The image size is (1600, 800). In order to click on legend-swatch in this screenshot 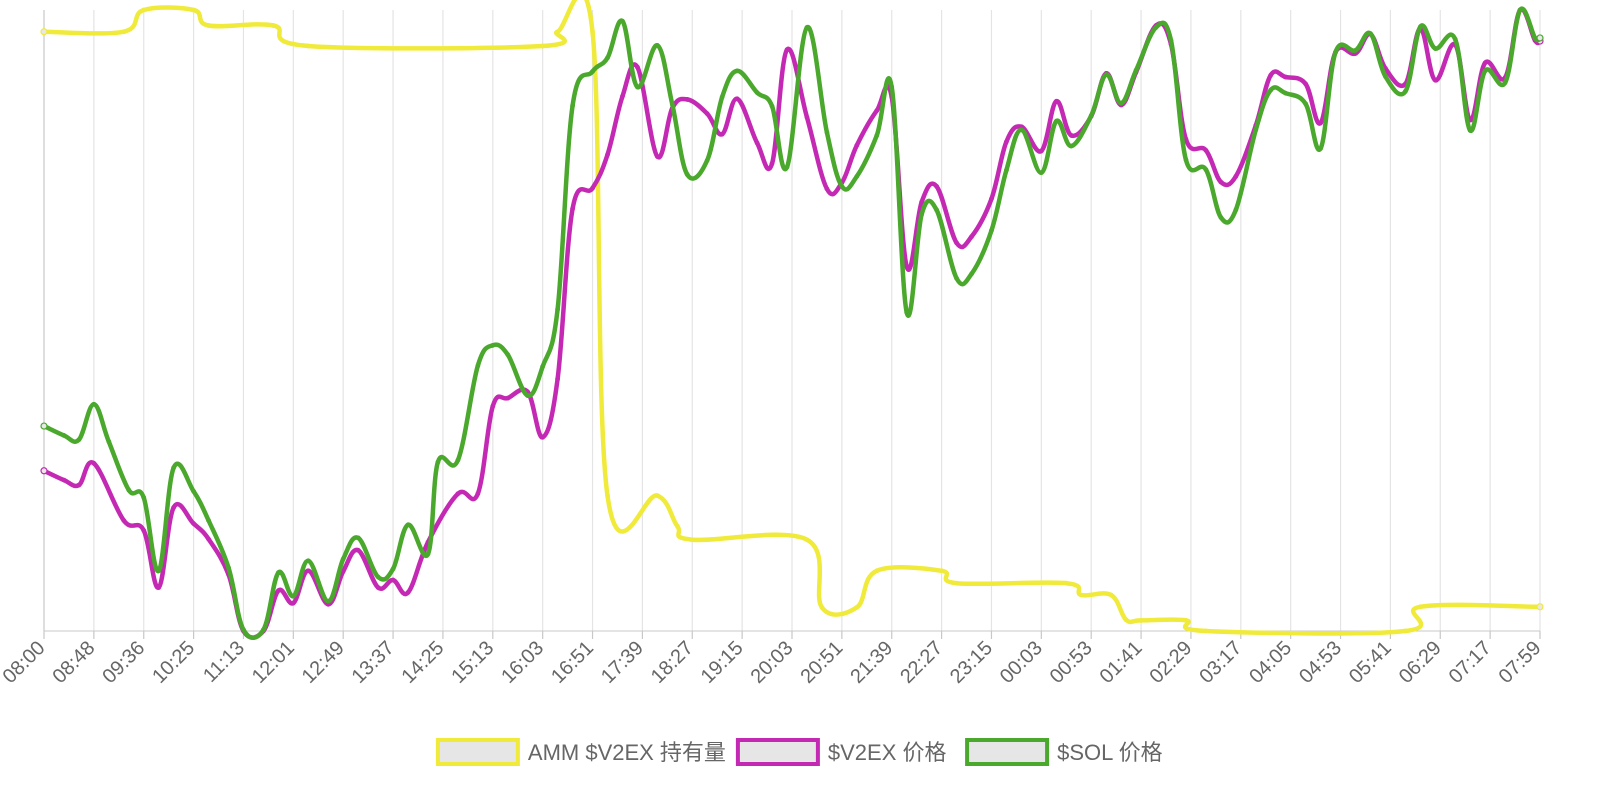, I will do `click(477, 752)`.